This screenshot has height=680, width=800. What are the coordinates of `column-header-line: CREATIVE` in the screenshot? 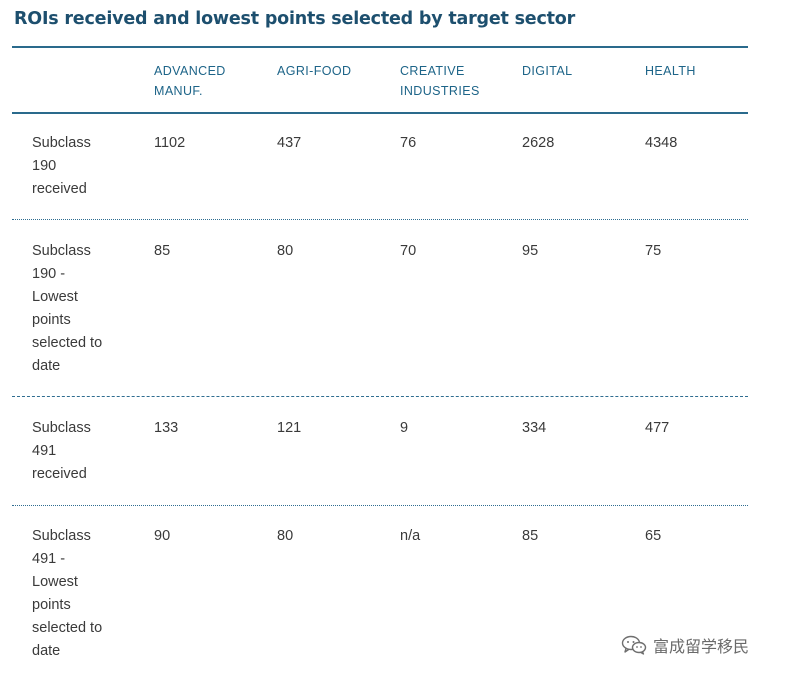 It's located at (432, 71).